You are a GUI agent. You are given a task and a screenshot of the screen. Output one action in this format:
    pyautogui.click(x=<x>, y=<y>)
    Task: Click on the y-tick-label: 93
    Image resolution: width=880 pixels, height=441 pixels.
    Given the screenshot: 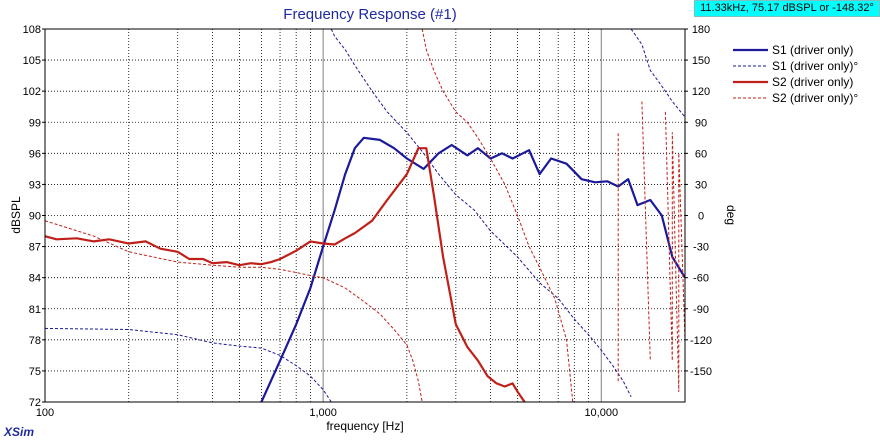 What is the action you would take?
    pyautogui.click(x=35, y=185)
    